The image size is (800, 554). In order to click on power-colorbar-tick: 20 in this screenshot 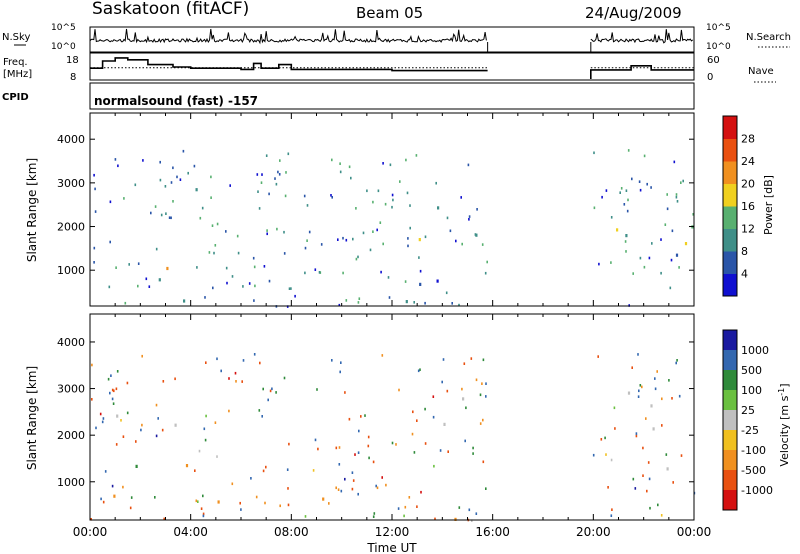, I will do `click(748, 184)`.